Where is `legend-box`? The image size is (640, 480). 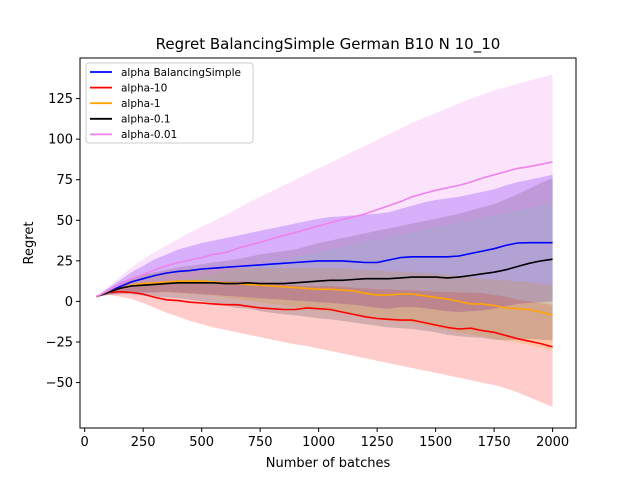
legend-box is located at coordinates (169, 103).